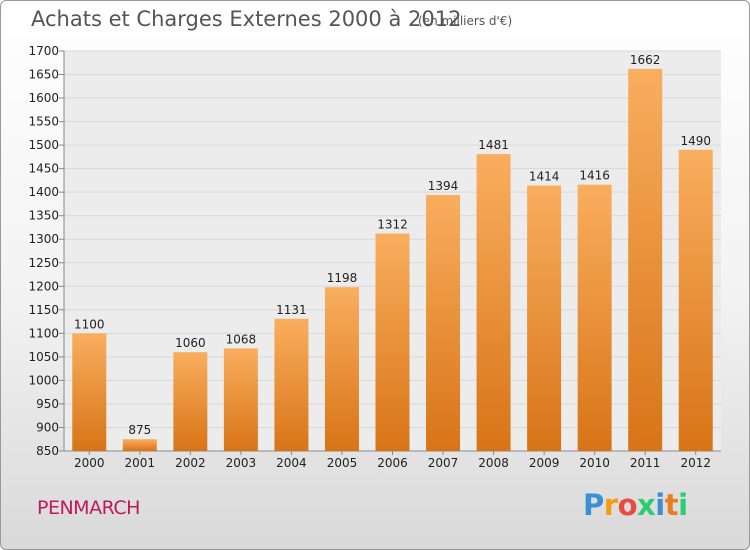  I want to click on y-tick-label: 1200, so click(43, 286).